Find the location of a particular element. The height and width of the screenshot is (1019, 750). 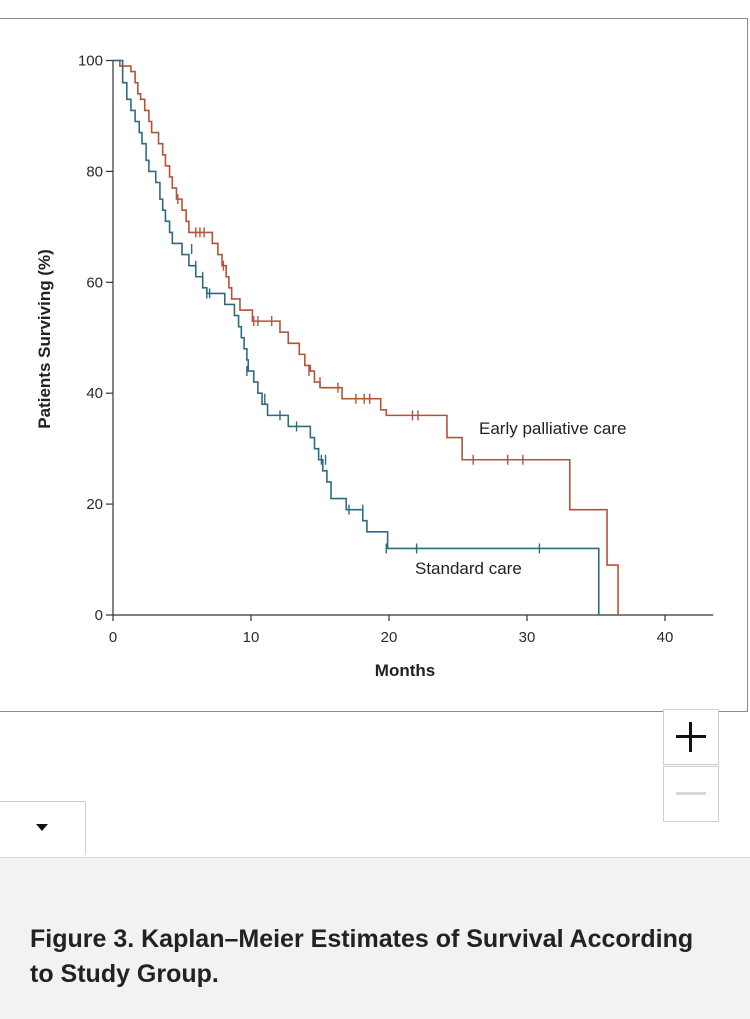

x-tick-label: 10 is located at coordinates (251, 637).